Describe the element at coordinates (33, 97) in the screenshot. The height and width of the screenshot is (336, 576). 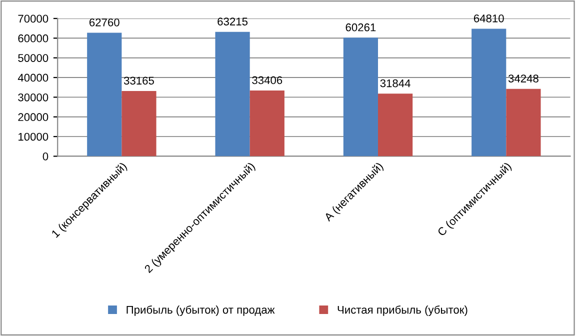
I see `y-tick-label: 30000` at that location.